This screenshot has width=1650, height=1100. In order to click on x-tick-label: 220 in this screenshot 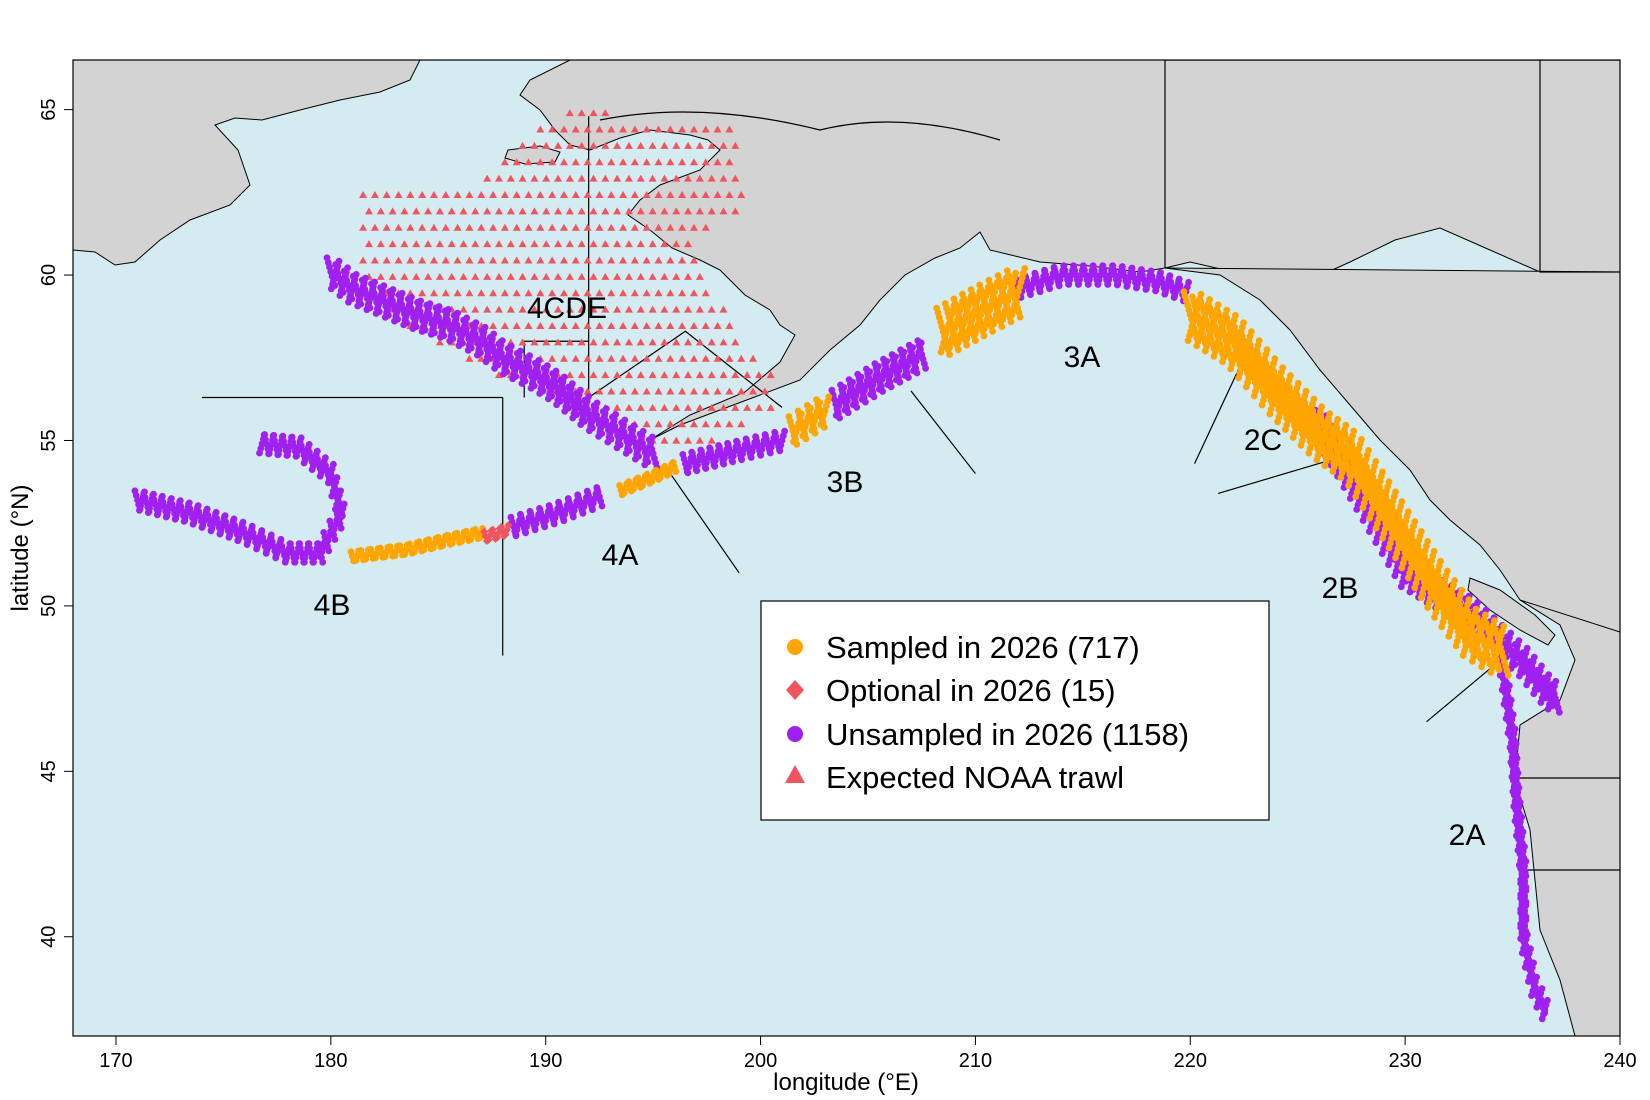, I will do `click(1190, 1061)`.